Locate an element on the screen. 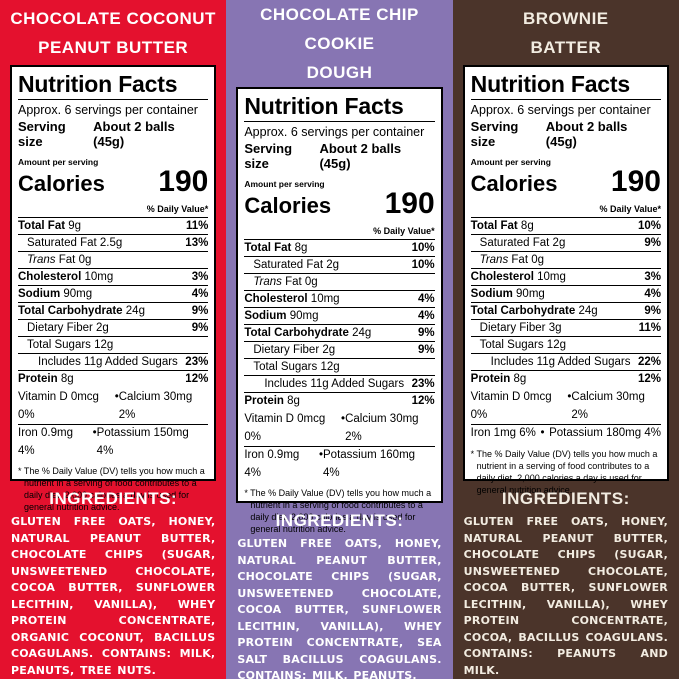 The width and height of the screenshot is (679, 685). daily-value: 10% is located at coordinates (423, 248).